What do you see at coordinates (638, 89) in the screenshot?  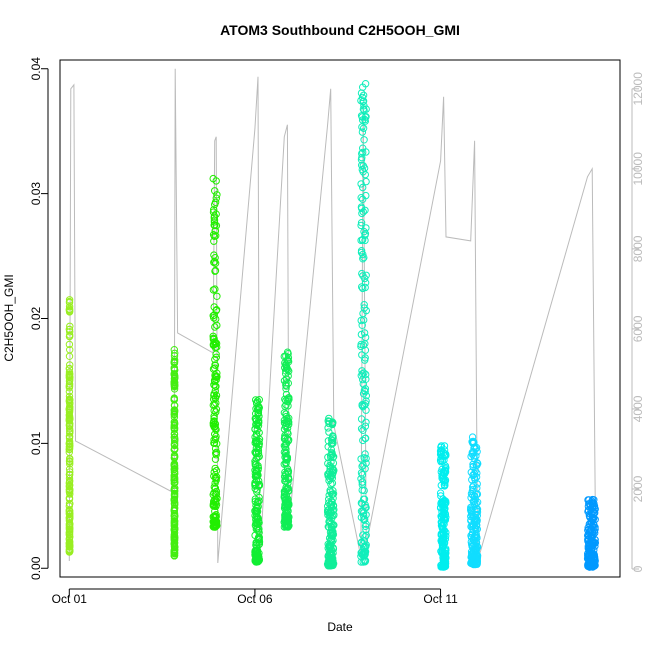 I see `y2-tick-label: 12000` at bounding box center [638, 89].